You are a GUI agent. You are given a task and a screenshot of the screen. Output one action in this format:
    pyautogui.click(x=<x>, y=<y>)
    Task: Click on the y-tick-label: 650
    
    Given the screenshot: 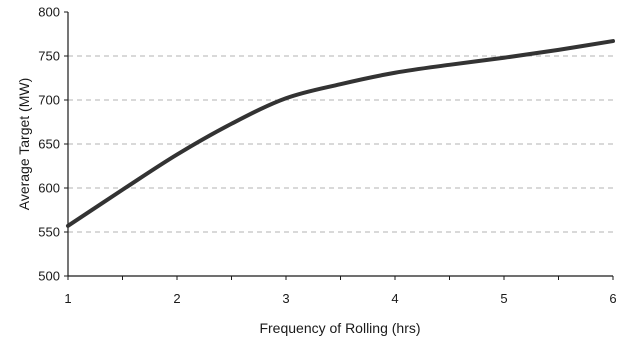 What is the action you would take?
    pyautogui.click(x=49, y=144)
    